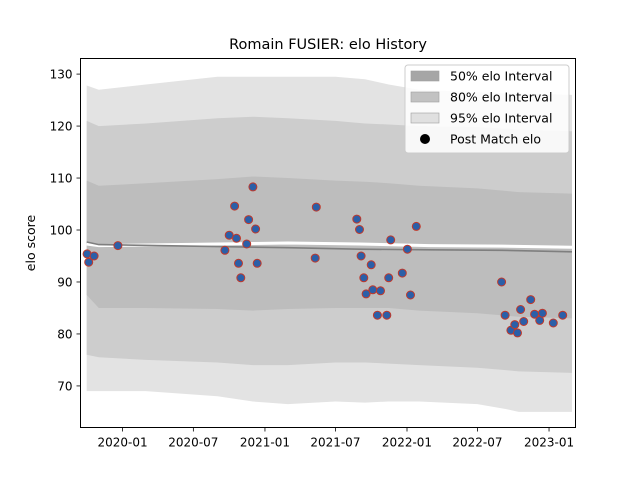 The height and width of the screenshot is (480, 640). What do you see at coordinates (328, 45) in the screenshot?
I see `chart-title: Romain FUSIER: elo History` at bounding box center [328, 45].